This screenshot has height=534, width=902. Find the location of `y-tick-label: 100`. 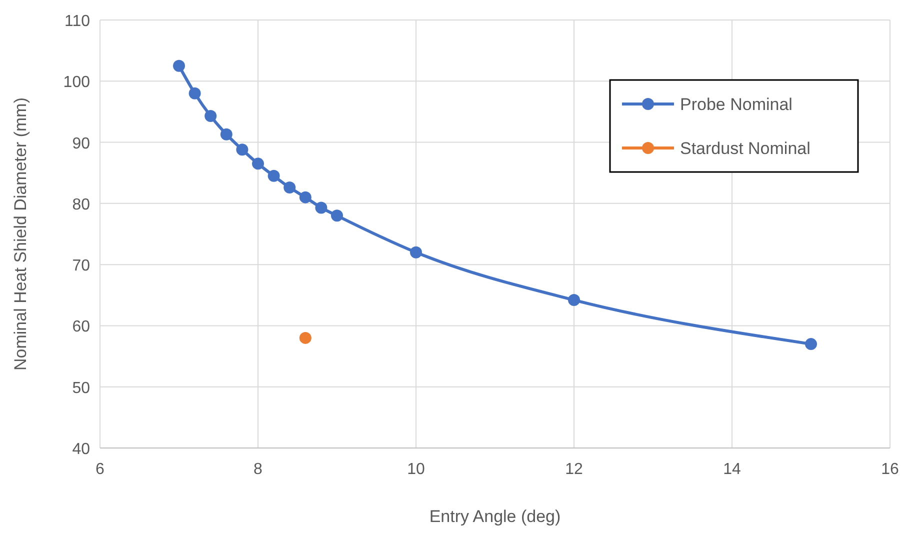

y-tick-label: 100 is located at coordinates (76, 83).